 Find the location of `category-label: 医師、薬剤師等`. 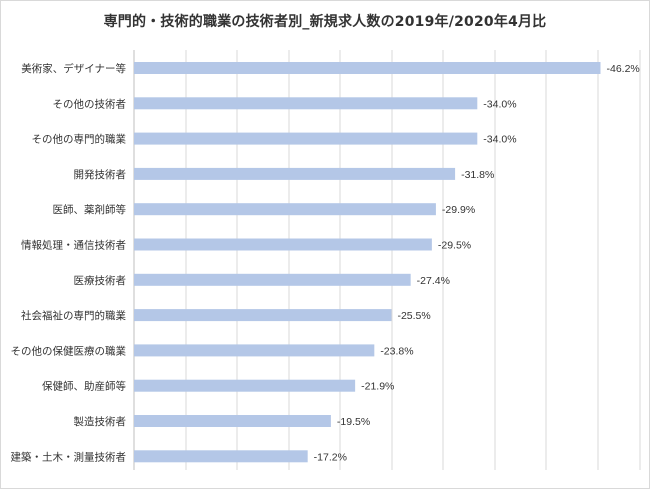

category-label: 医師、薬剤師等 is located at coordinates (90, 209).